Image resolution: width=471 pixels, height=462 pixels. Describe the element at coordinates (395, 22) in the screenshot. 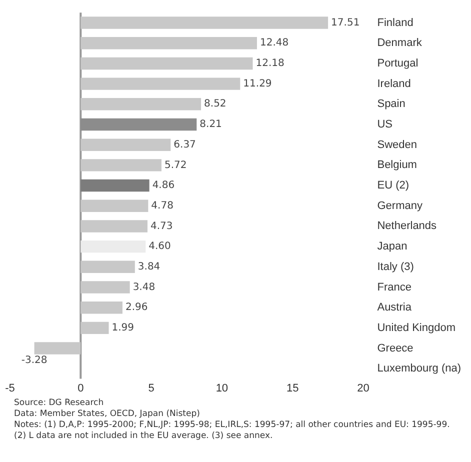

I see `y-tick-label: Finland` at that location.